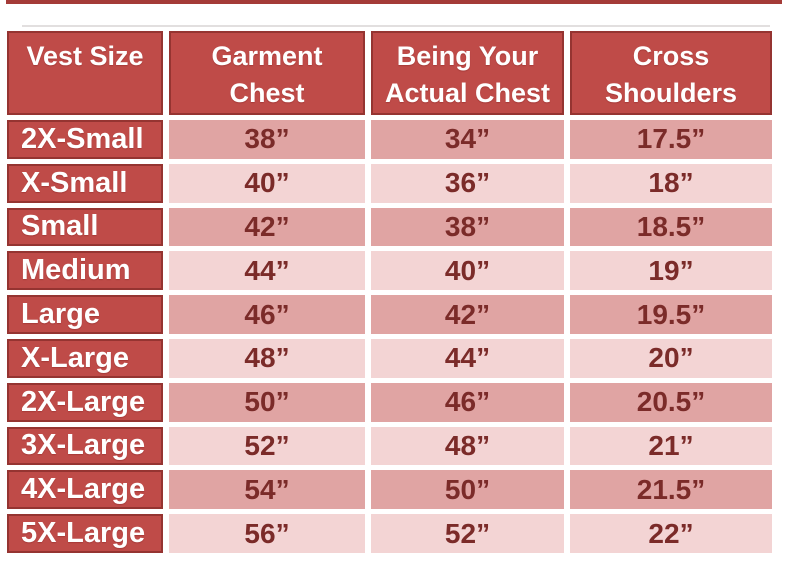  I want to click on actual-chest-cell-3x-large: 48”, so click(467, 446).